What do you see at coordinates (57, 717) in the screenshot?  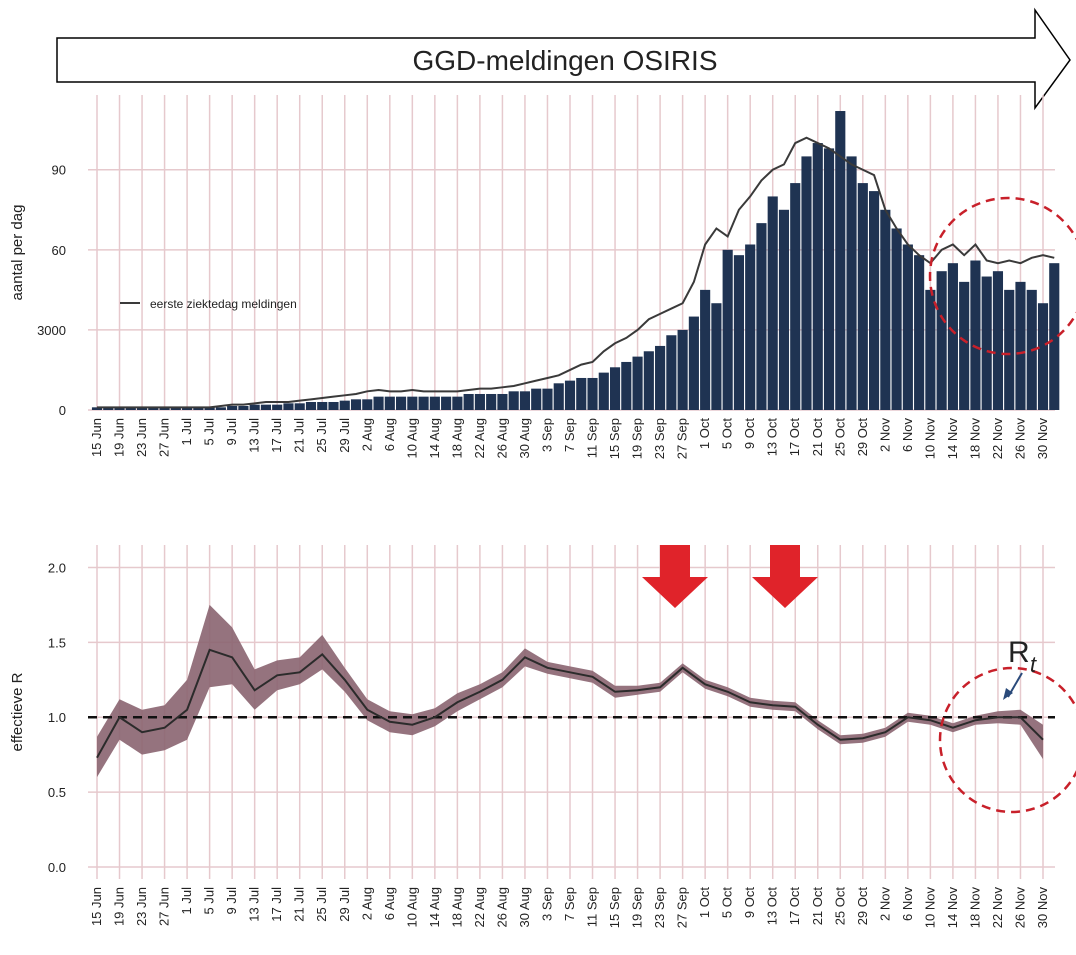 I see `y-tick-label: 1.0` at bounding box center [57, 717].